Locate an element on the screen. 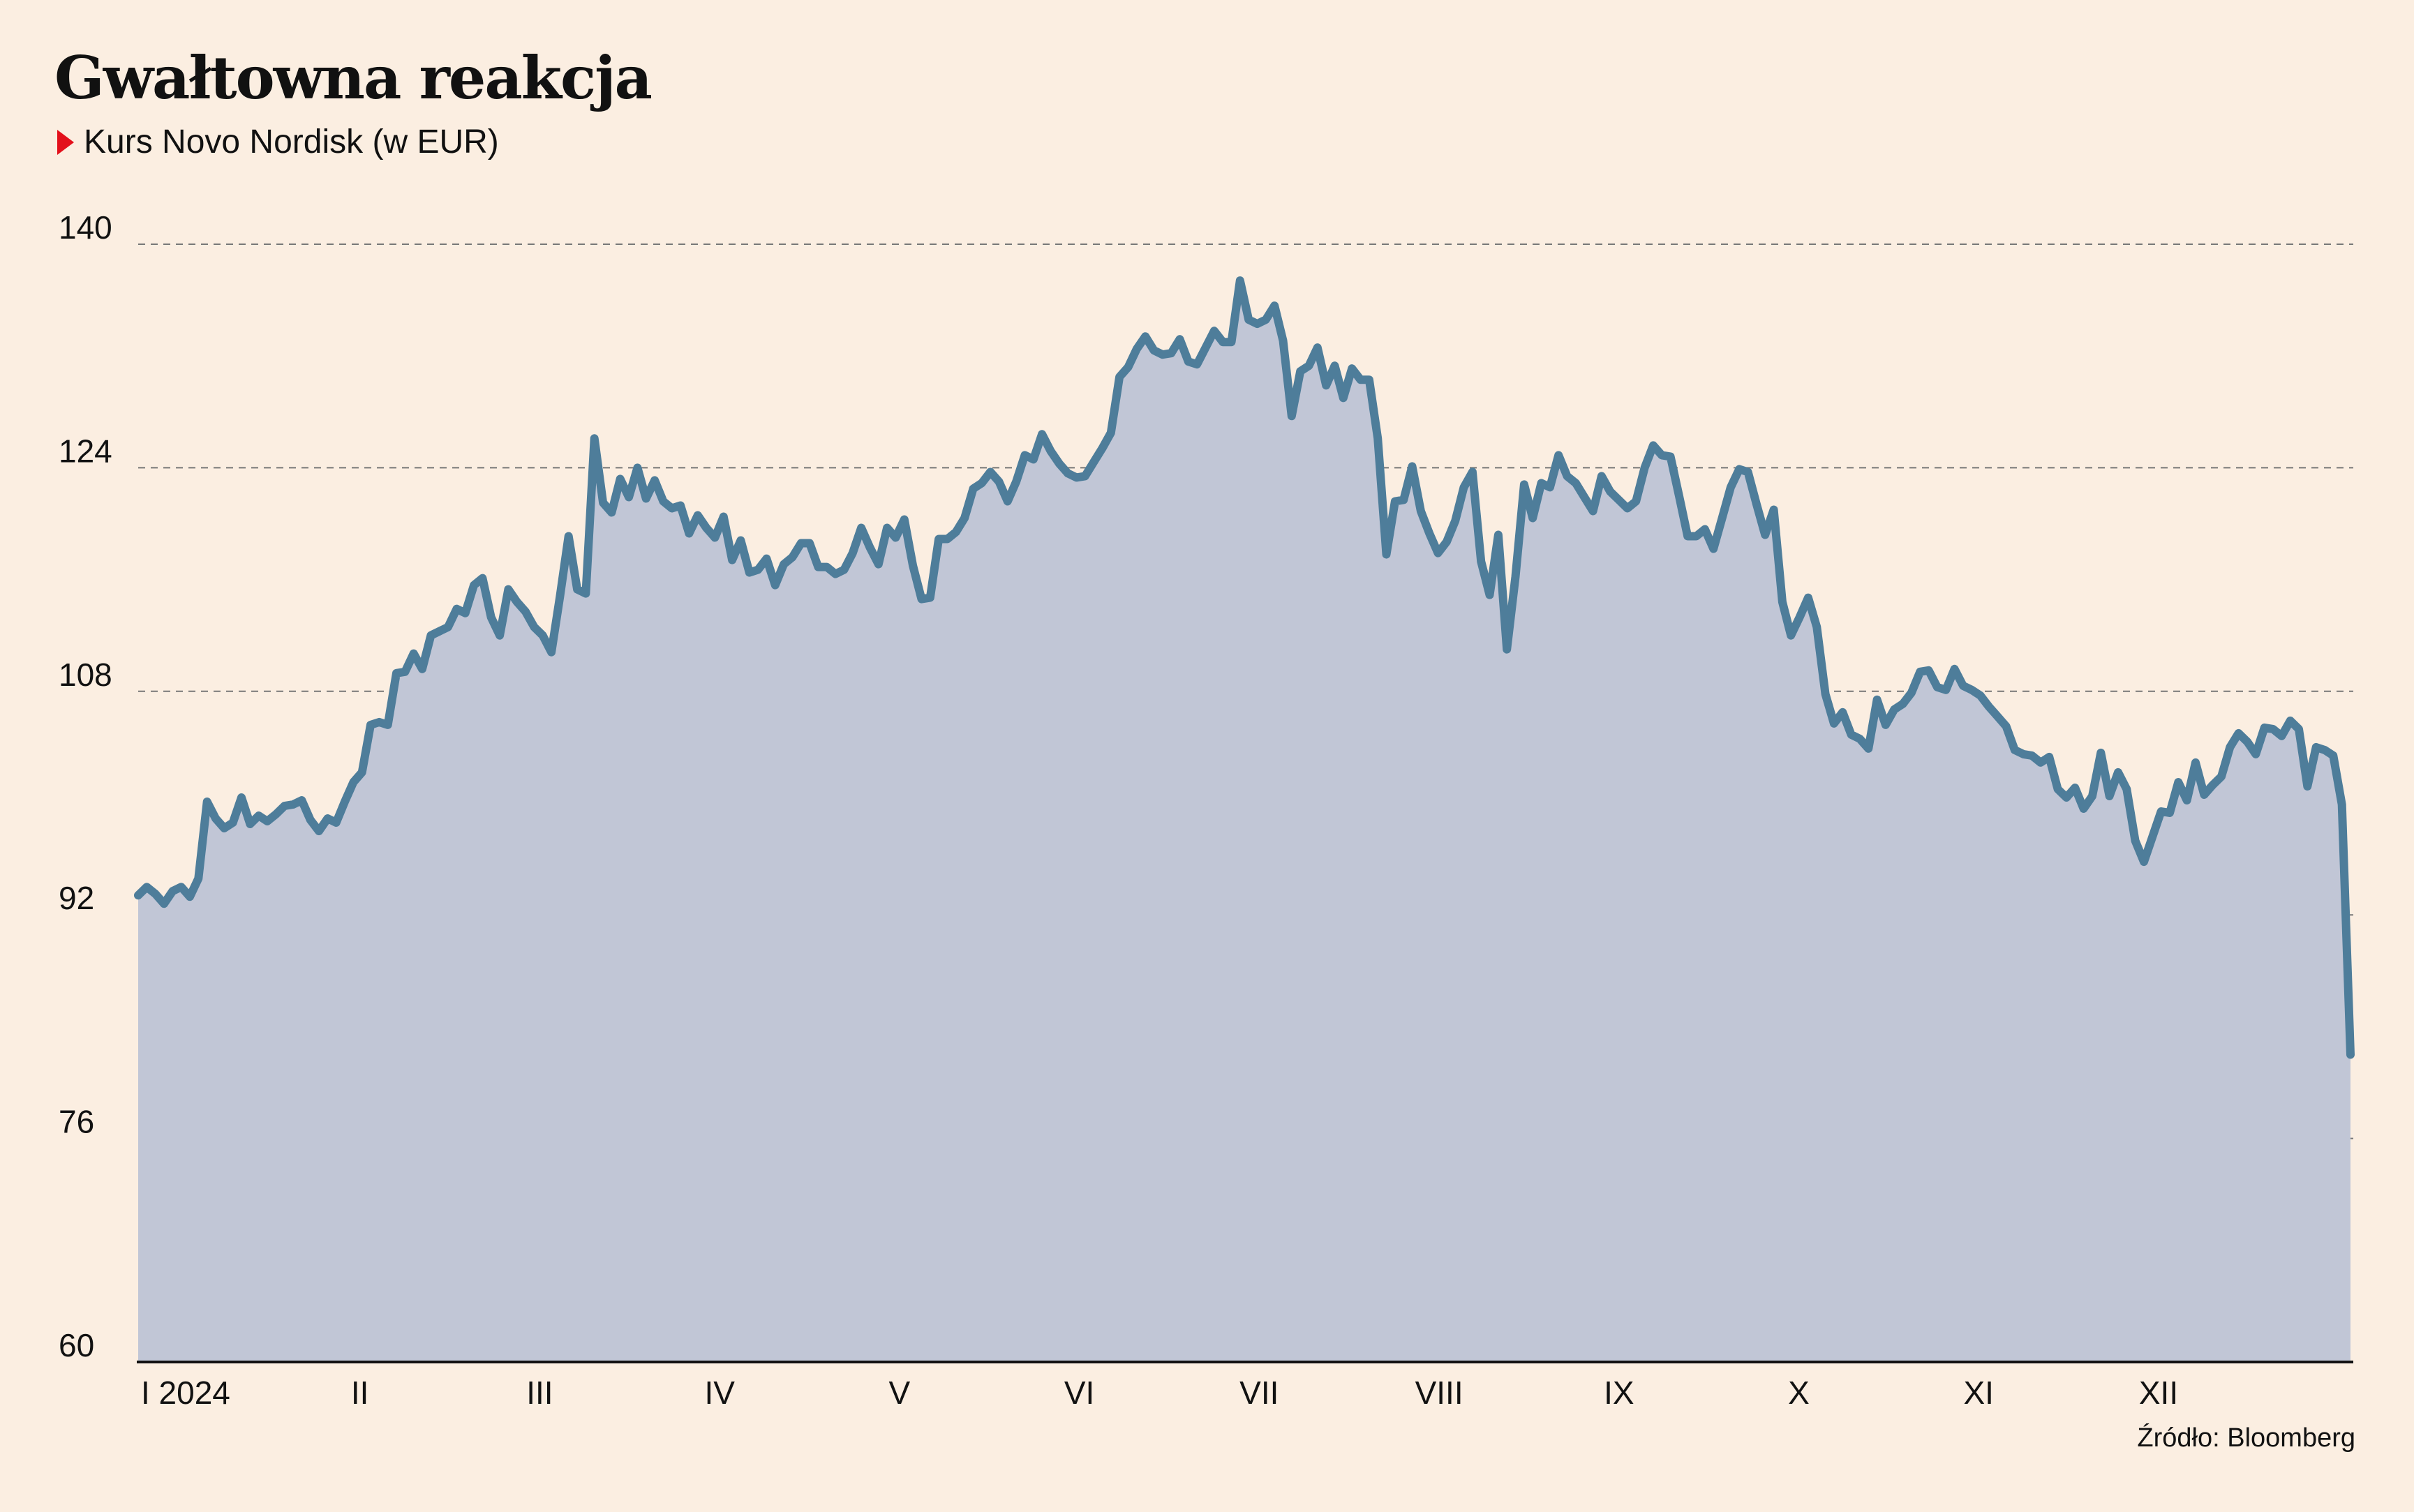 This screenshot has width=2414, height=1512. triangle-marker-icon is located at coordinates (65, 142).